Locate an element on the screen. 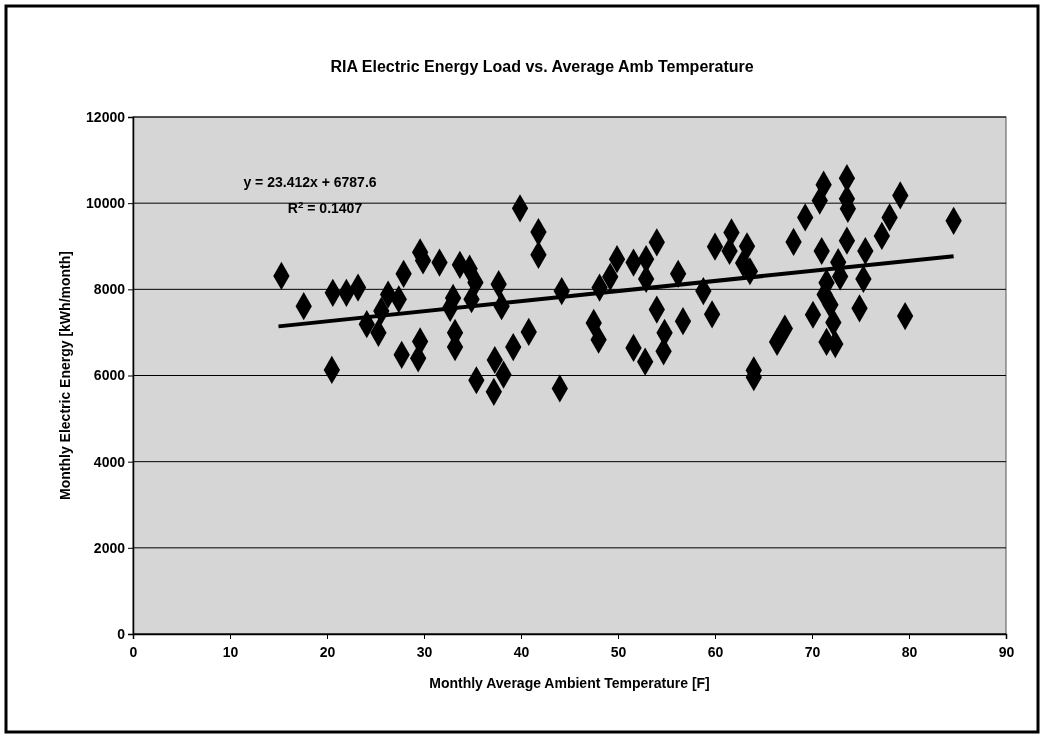 The height and width of the screenshot is (738, 1044). annotation: R$^{2}$ = 0.1407 is located at coordinates (325, 207).